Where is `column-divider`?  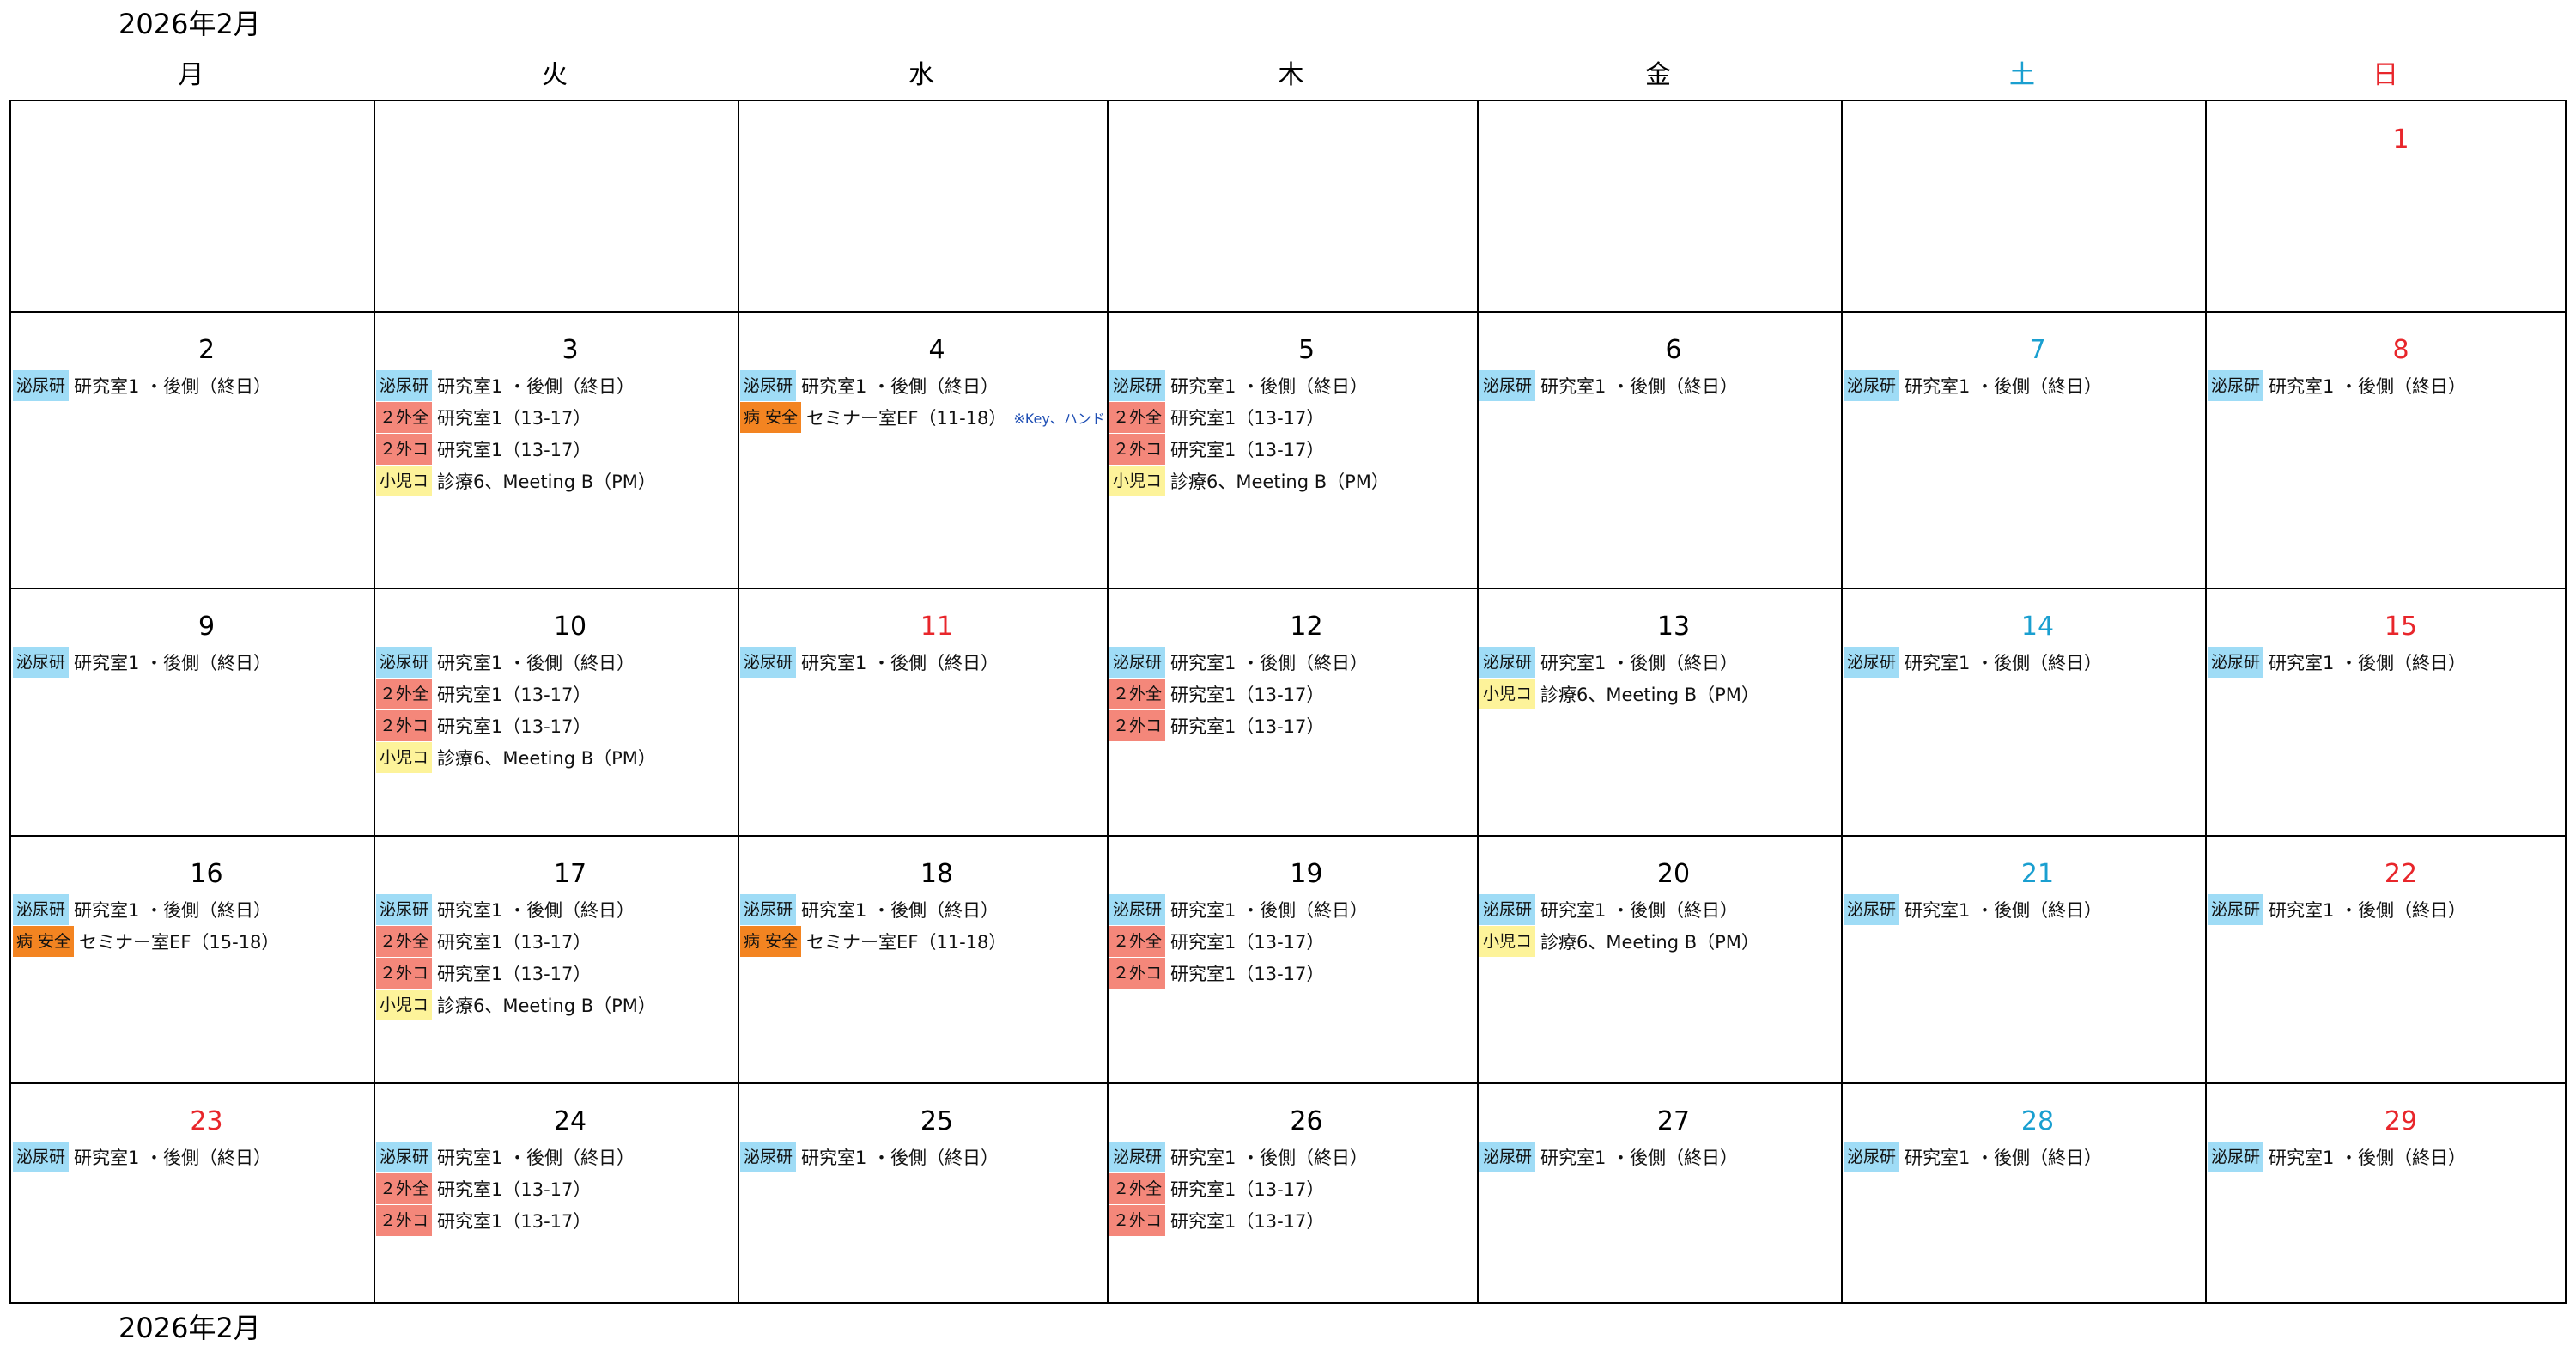
column-divider is located at coordinates (1108, 701).